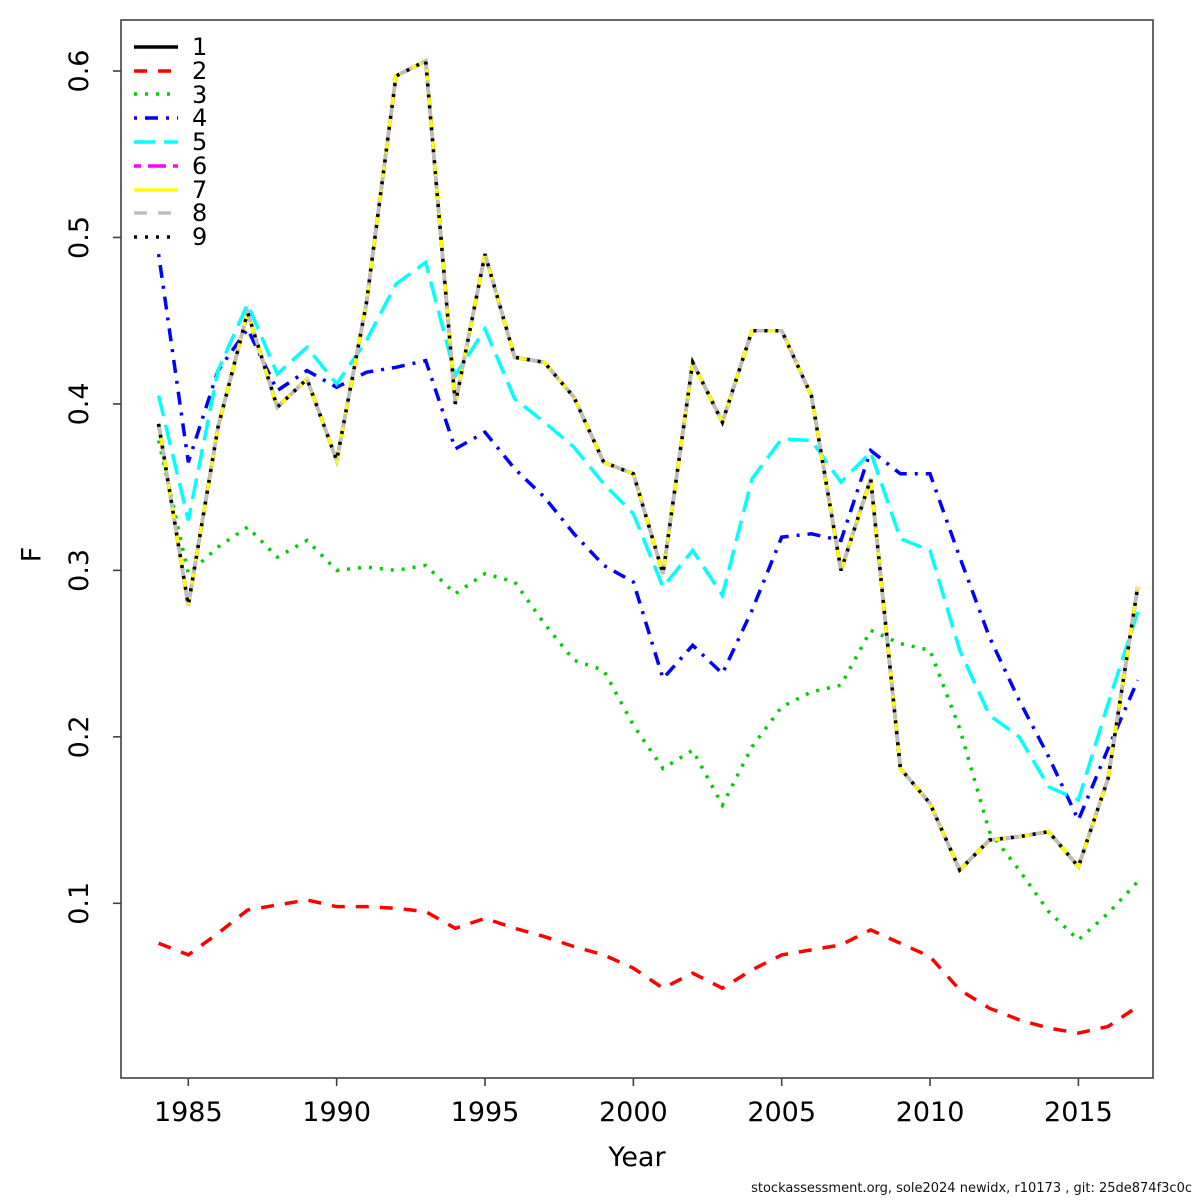 This screenshot has width=1200, height=1200. I want to click on legend-item-1: 1, so click(170, 47).